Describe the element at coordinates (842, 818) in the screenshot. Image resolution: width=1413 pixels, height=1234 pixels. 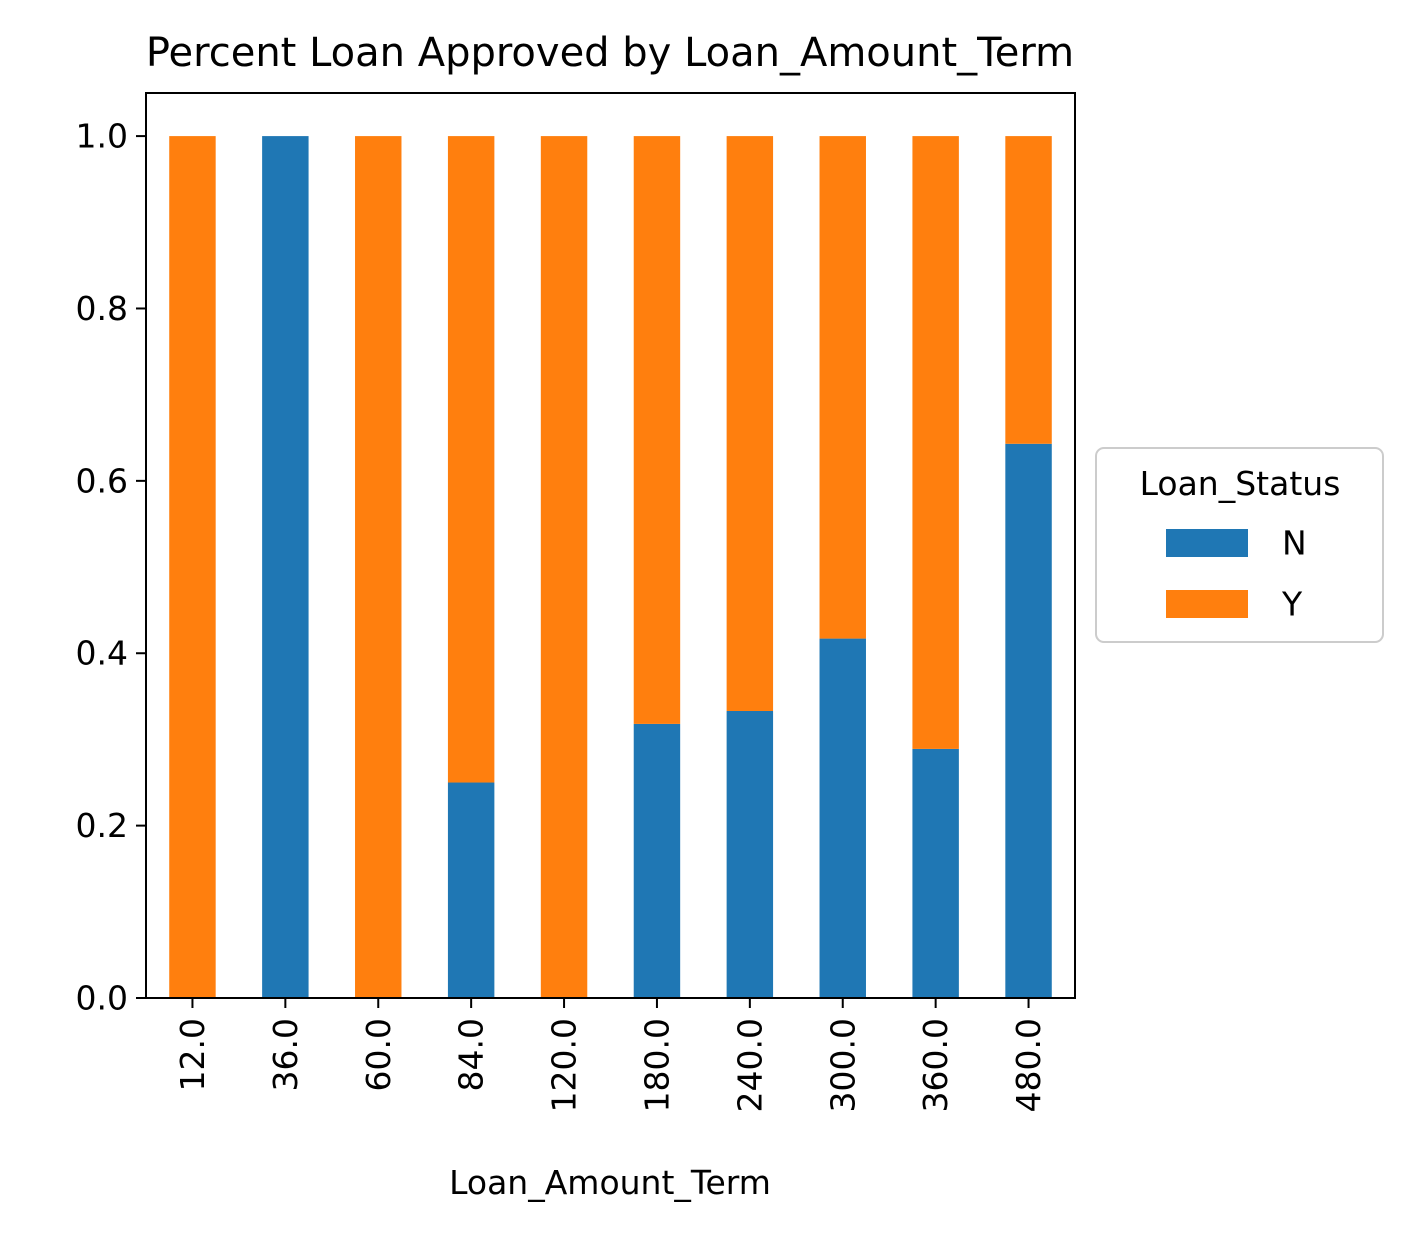
I see `bar-N-300.0` at that location.